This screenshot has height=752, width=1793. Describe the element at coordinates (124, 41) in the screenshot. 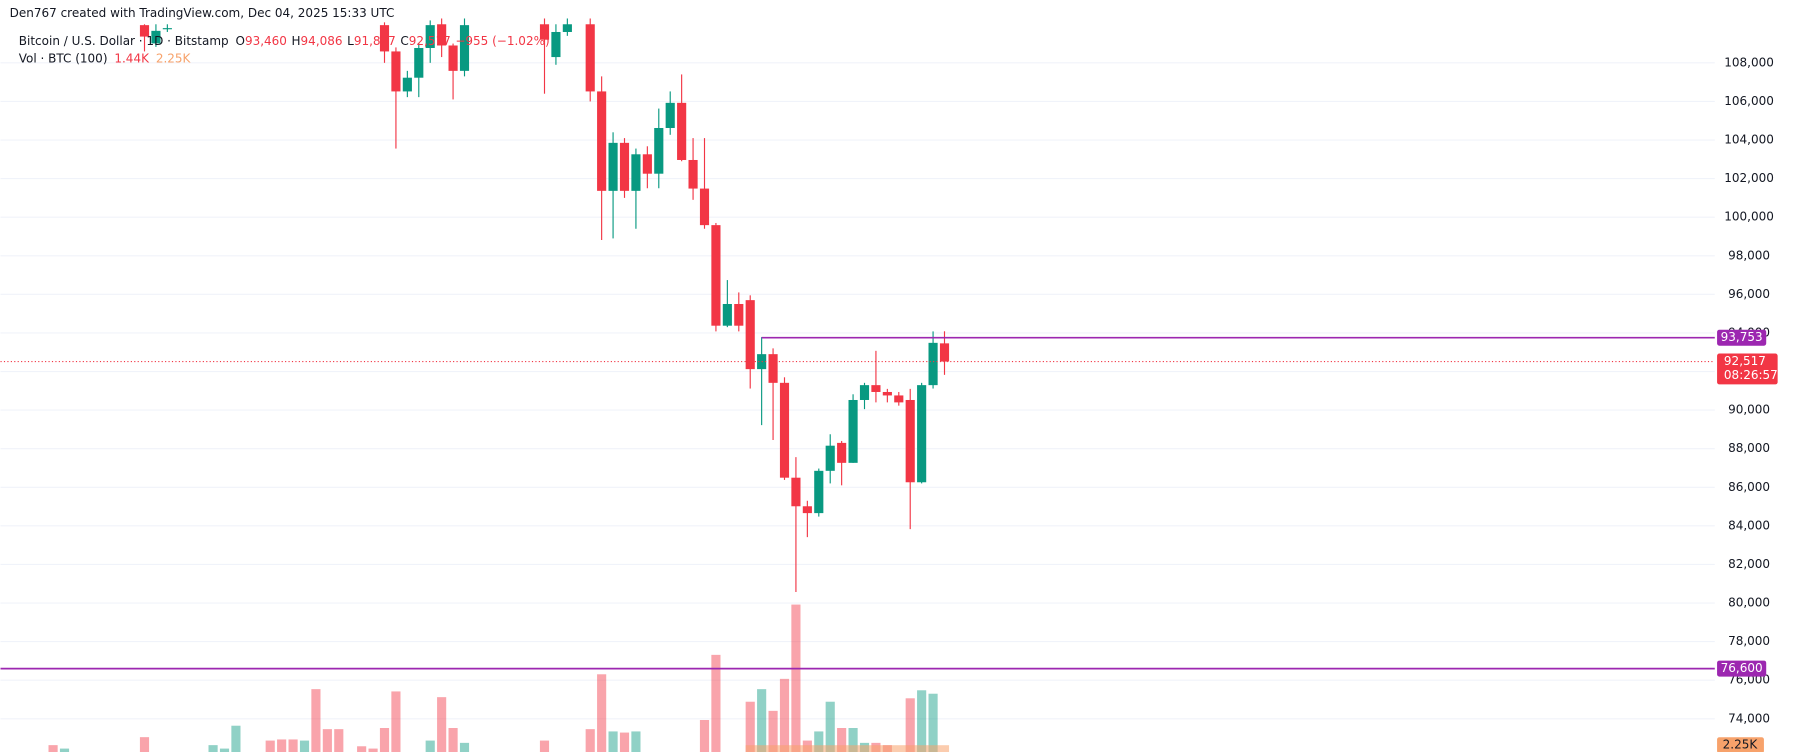

I see `chart-title: Bitcoin / U.S. Dollar · 1D · Bitstamp` at that location.